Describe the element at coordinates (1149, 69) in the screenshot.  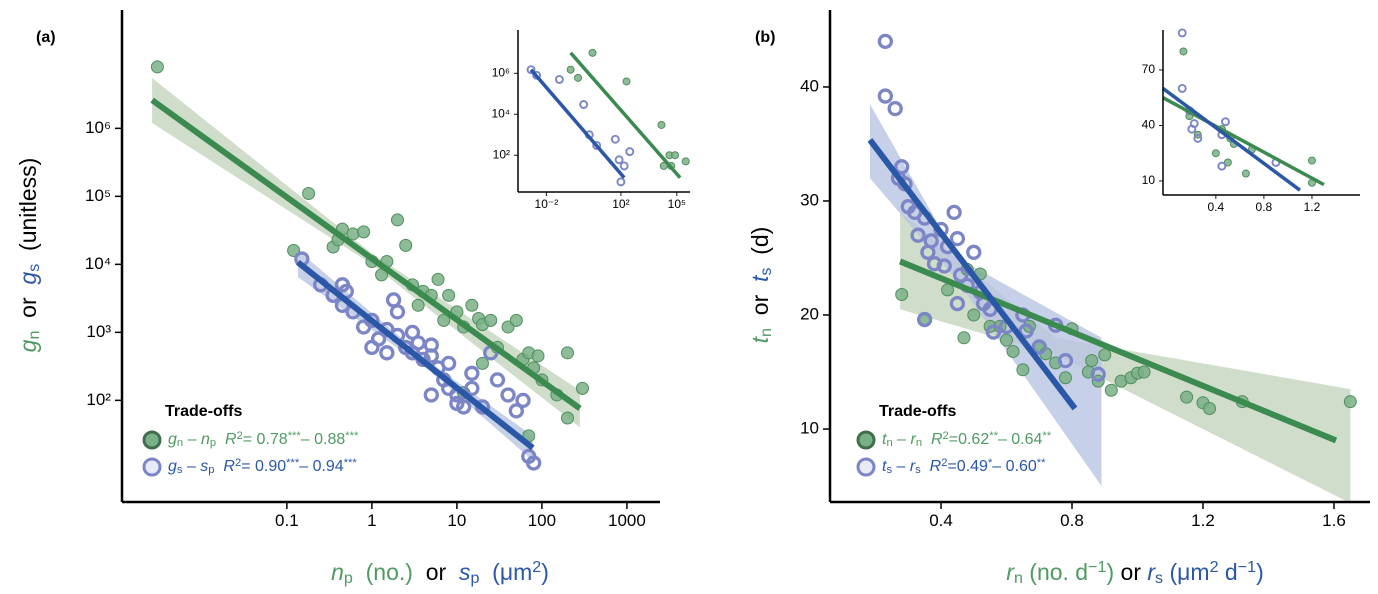
I see `y-tick-label: 70` at that location.